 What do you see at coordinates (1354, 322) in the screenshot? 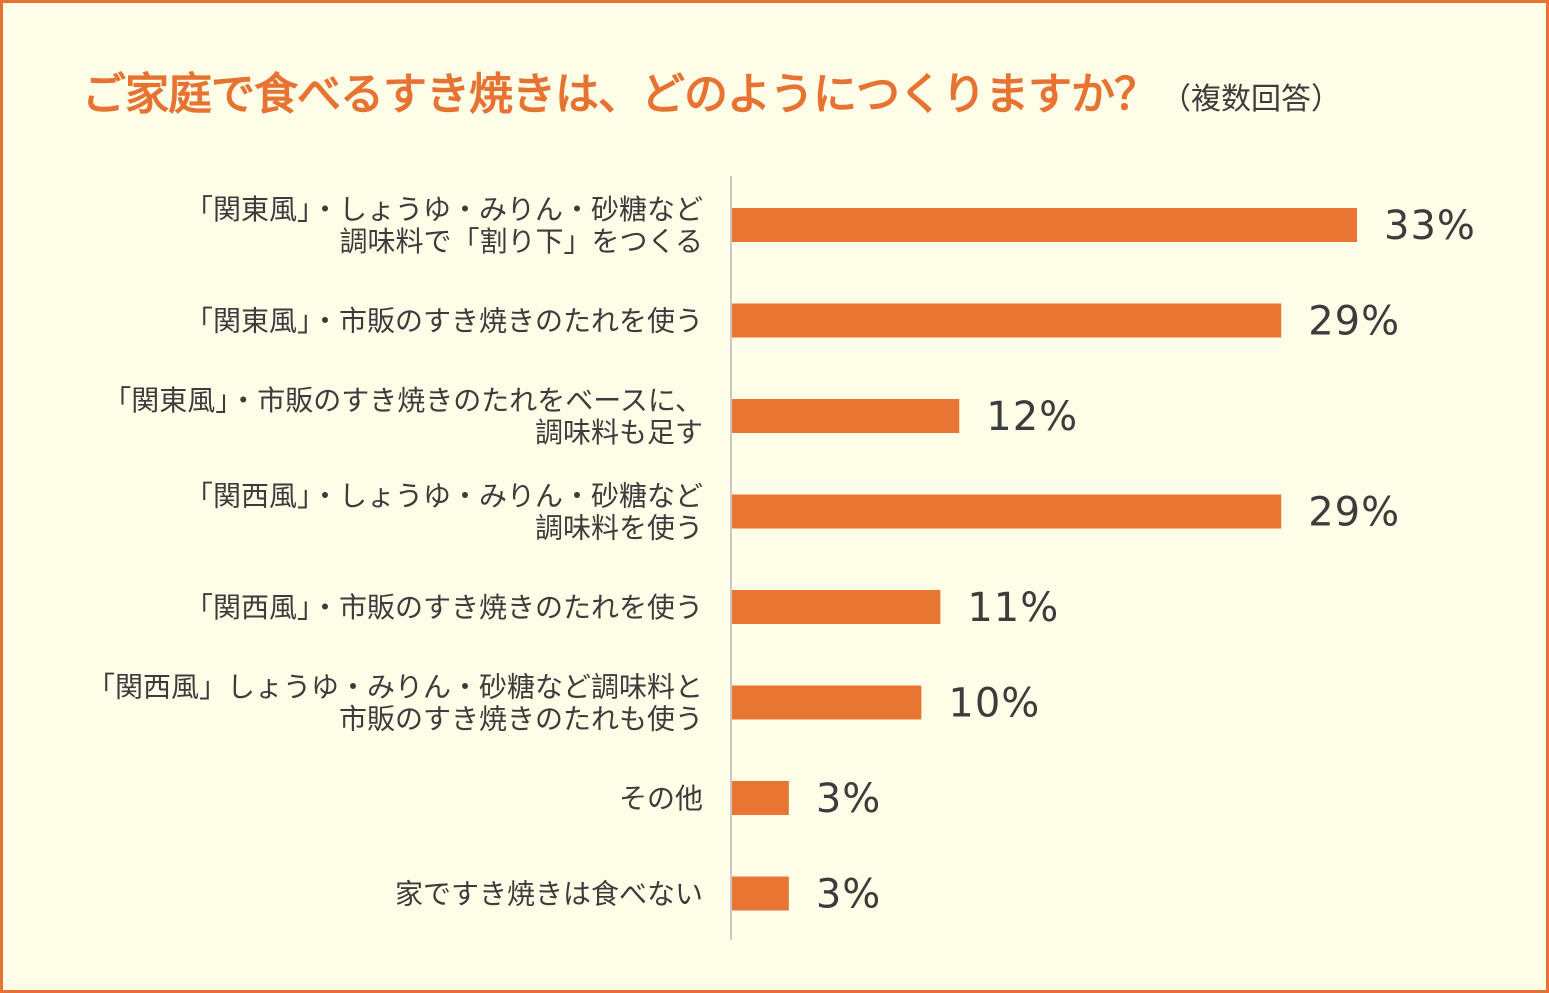
I see `value-label-1: 29%` at bounding box center [1354, 322].